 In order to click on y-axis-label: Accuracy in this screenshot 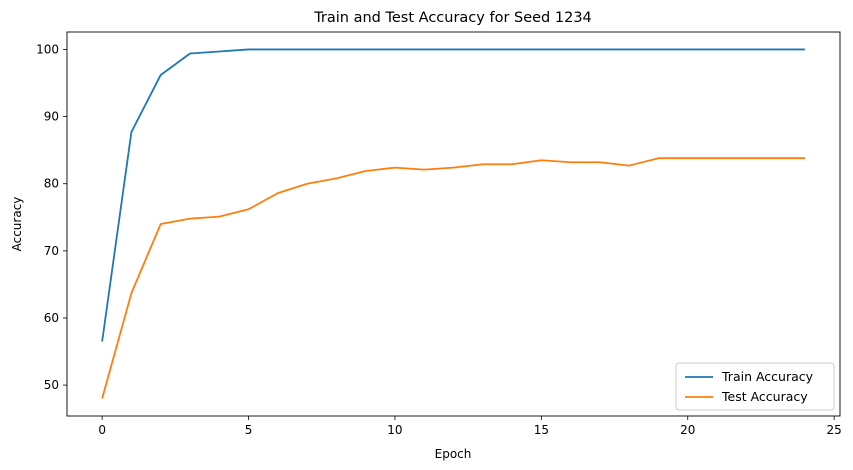, I will do `click(17, 224)`.